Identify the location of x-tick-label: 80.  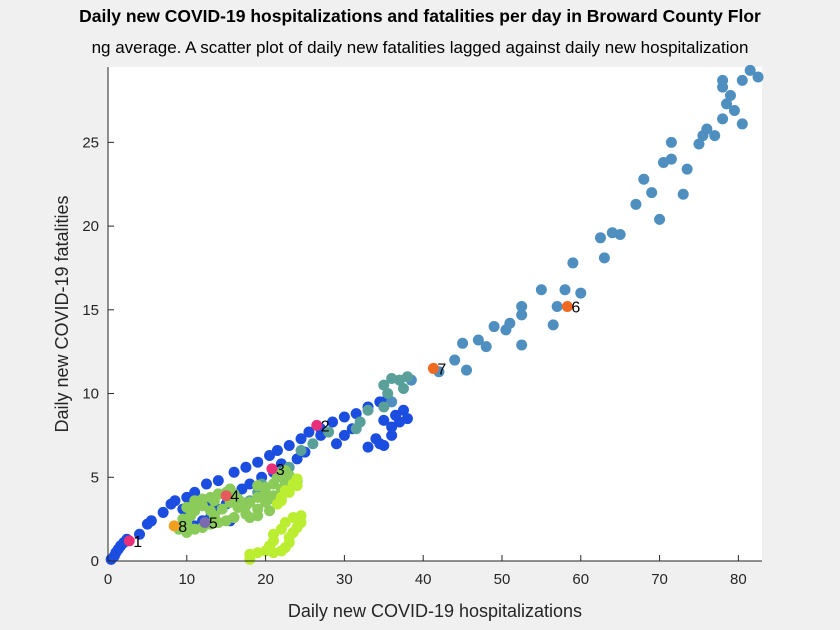
(738, 579).